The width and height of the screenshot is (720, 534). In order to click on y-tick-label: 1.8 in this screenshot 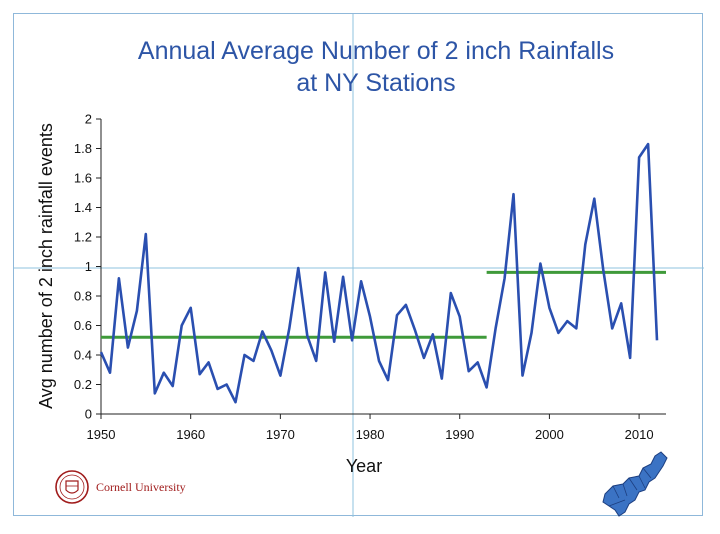, I will do `click(83, 148)`.